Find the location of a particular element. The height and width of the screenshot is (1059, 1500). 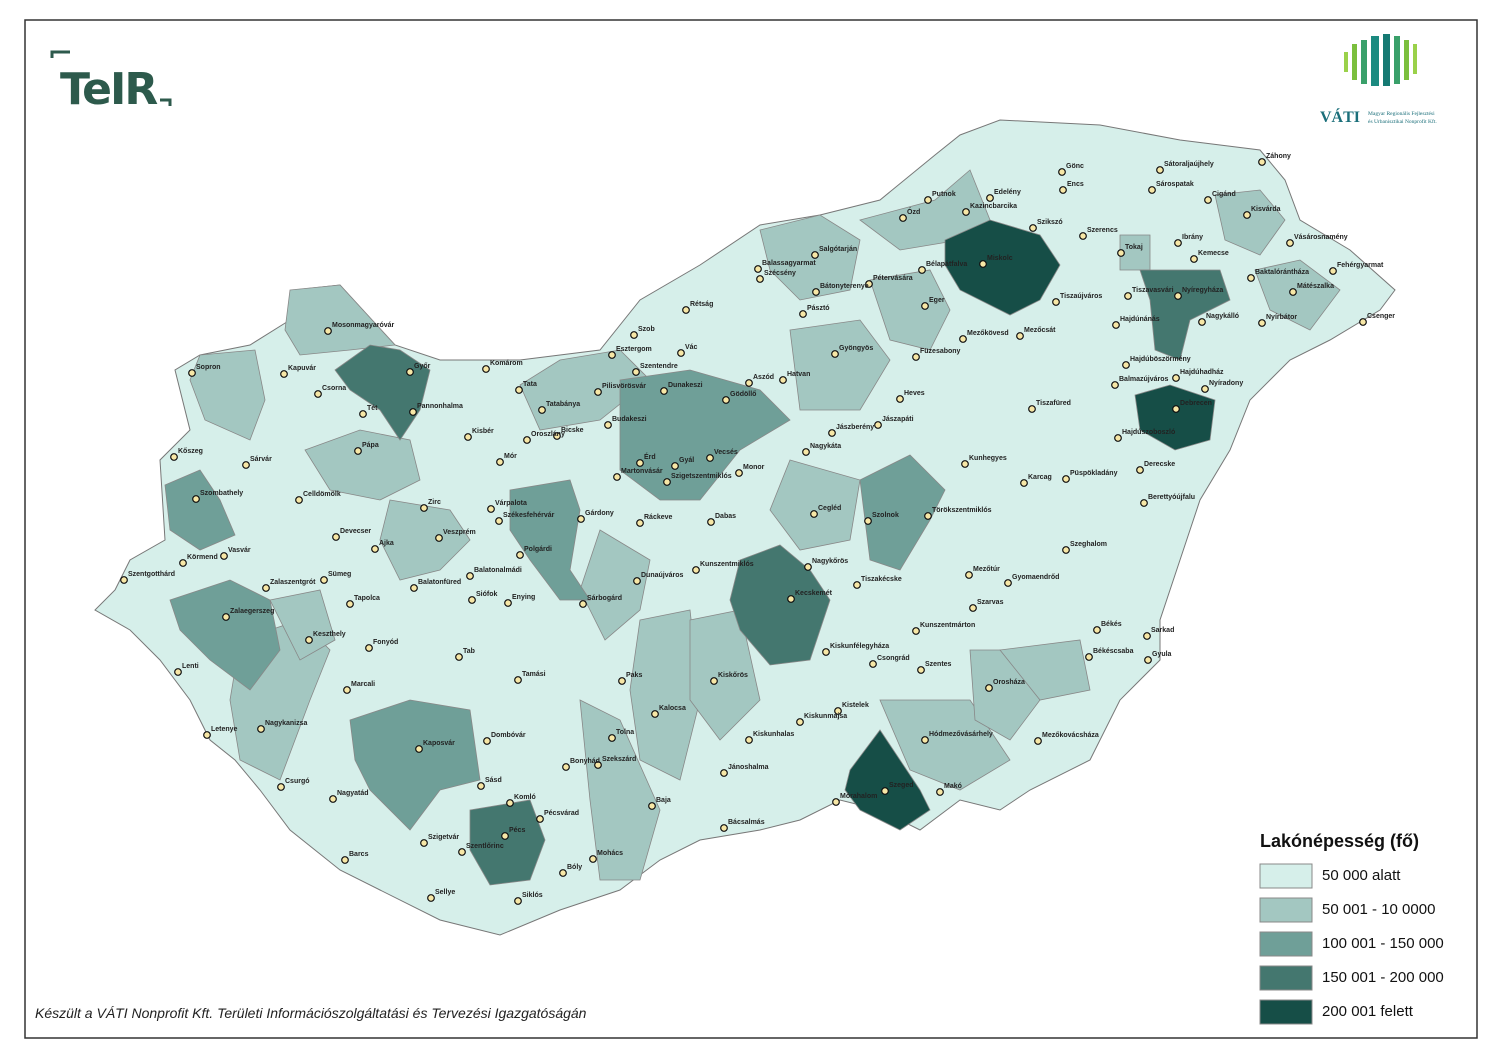

city-label: Törökszentmiklós is located at coordinates (962, 510).